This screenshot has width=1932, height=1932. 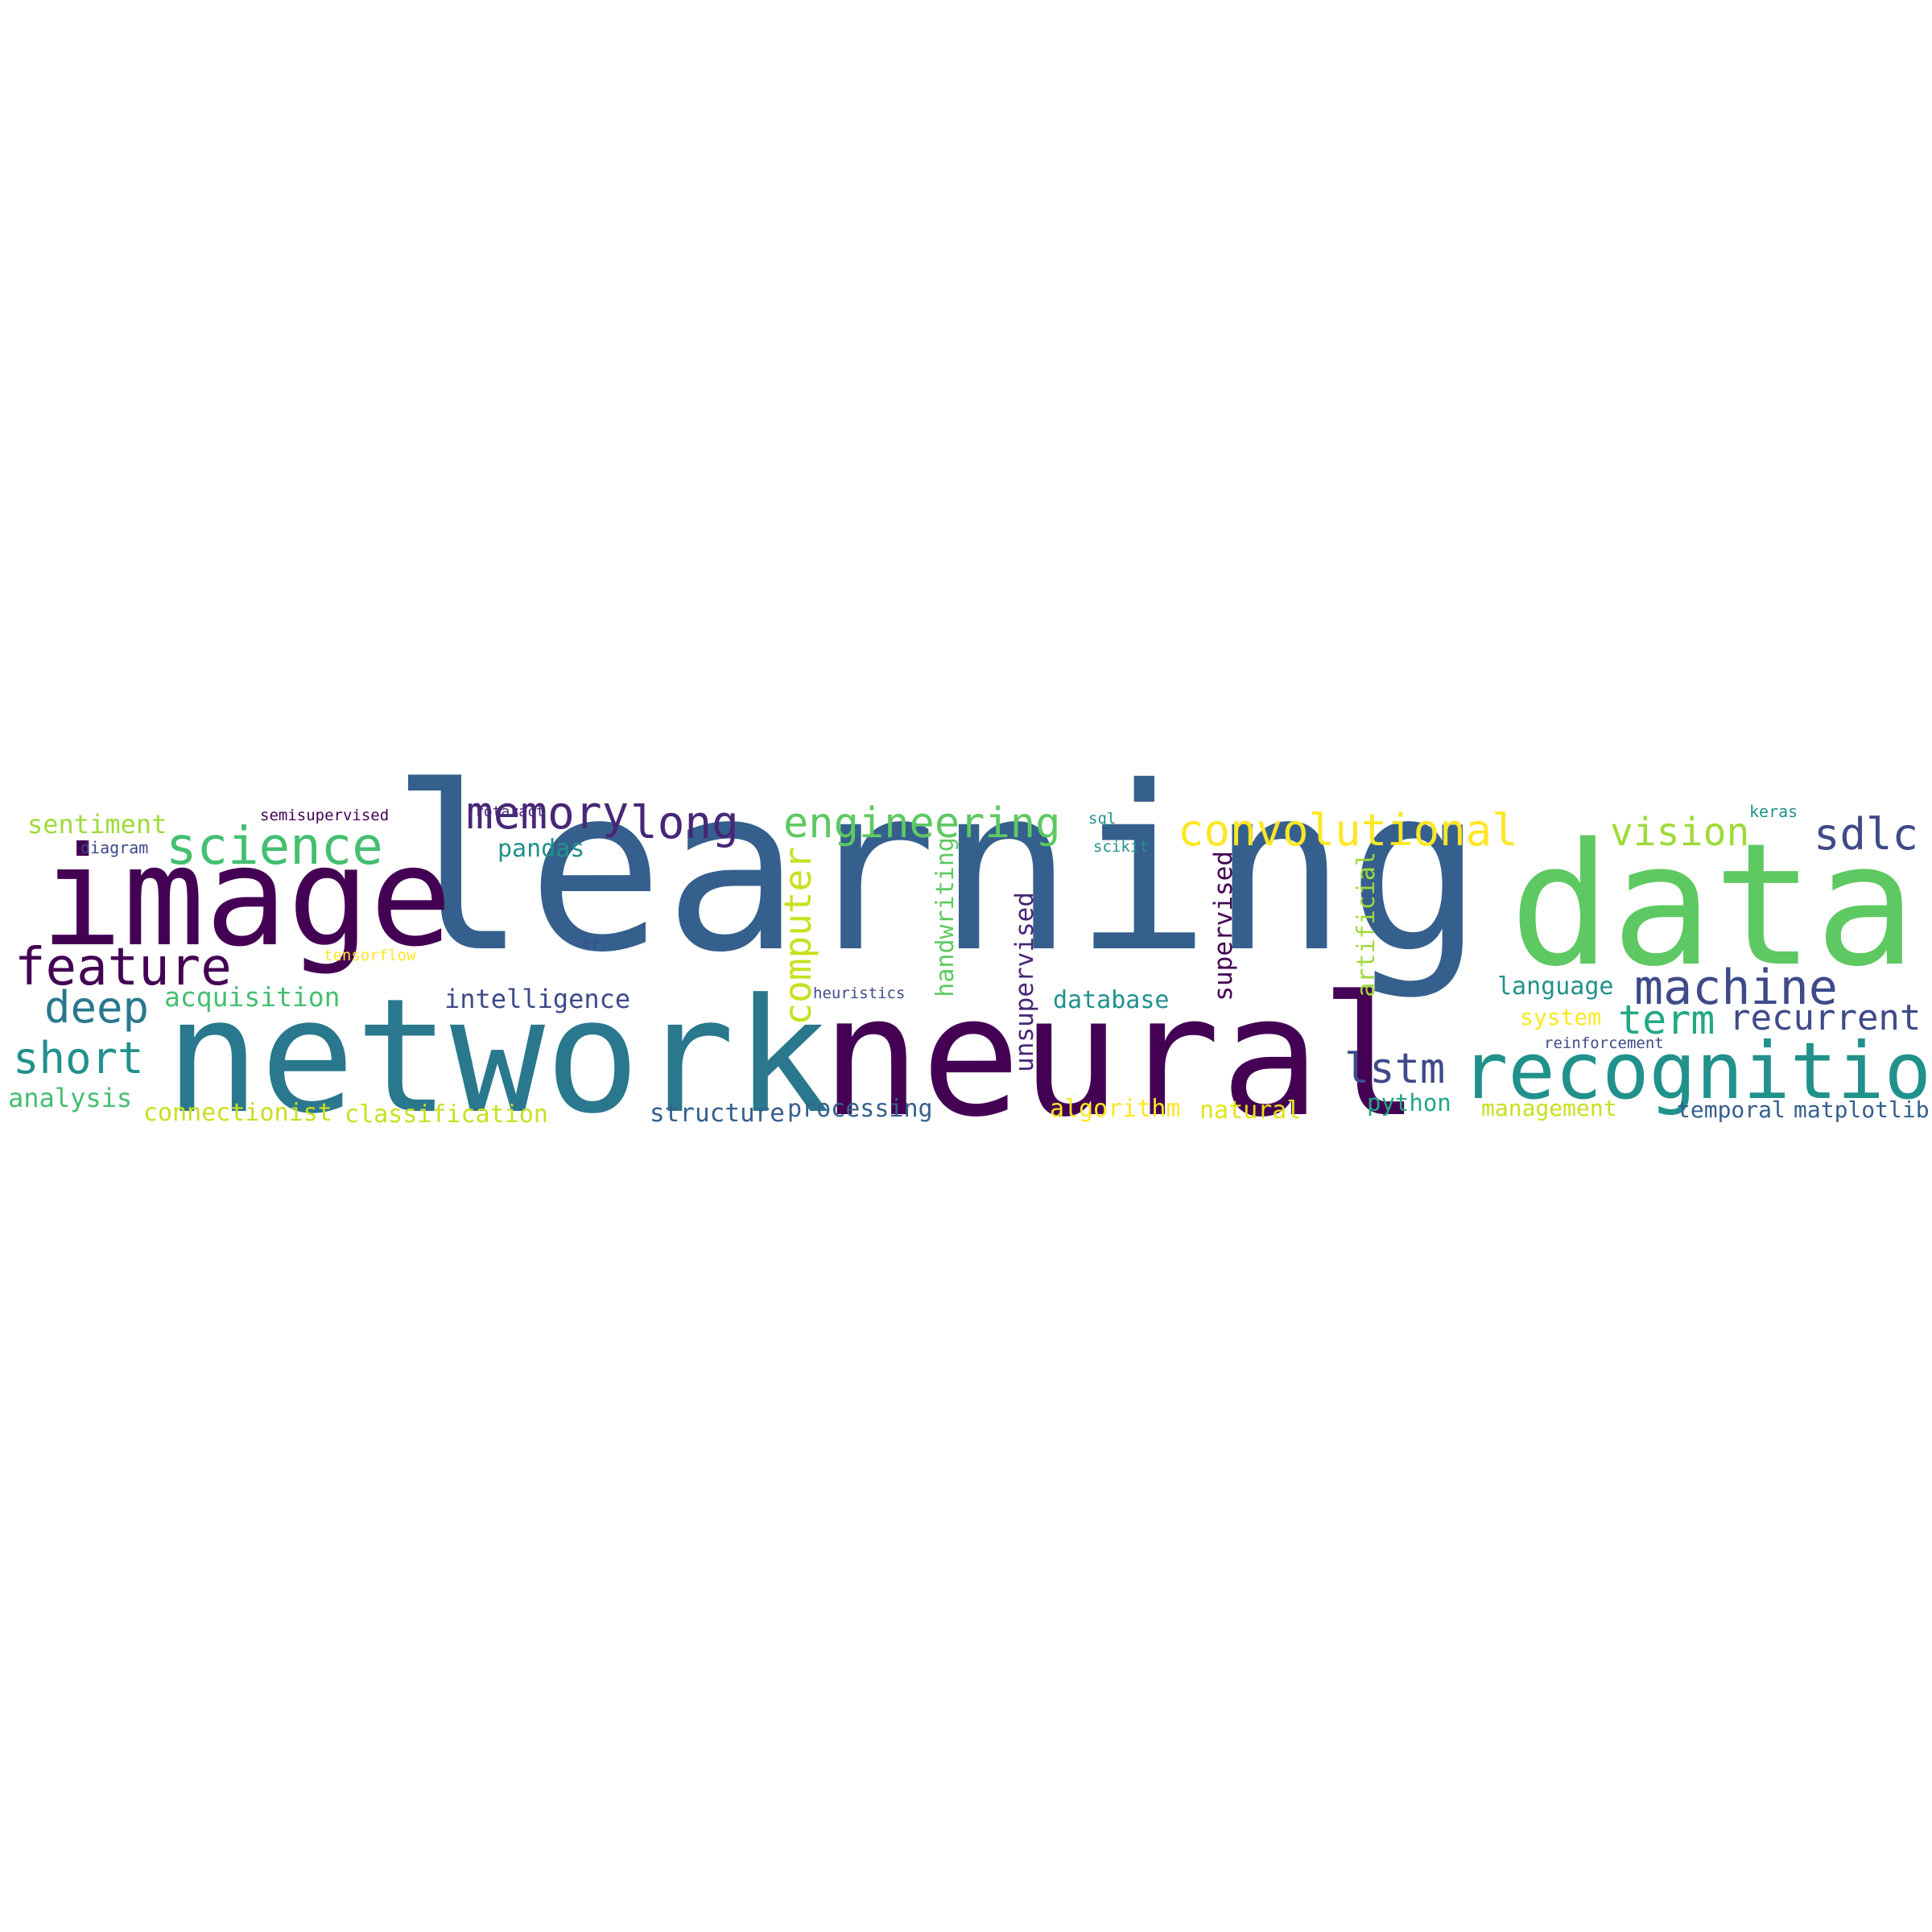 What do you see at coordinates (1024, 982) in the screenshot?
I see `word-unsupervised: unsupervised` at bounding box center [1024, 982].